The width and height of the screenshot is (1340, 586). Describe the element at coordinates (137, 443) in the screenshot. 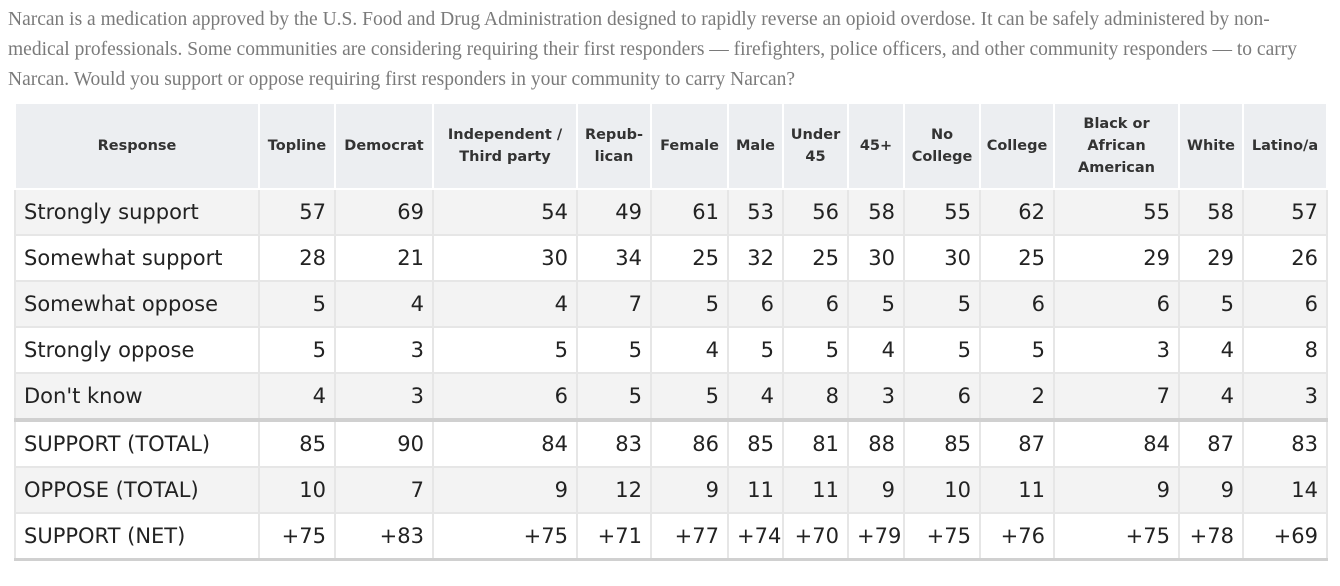

I see `row-label: SUPPORT (TOTAL)` at that location.